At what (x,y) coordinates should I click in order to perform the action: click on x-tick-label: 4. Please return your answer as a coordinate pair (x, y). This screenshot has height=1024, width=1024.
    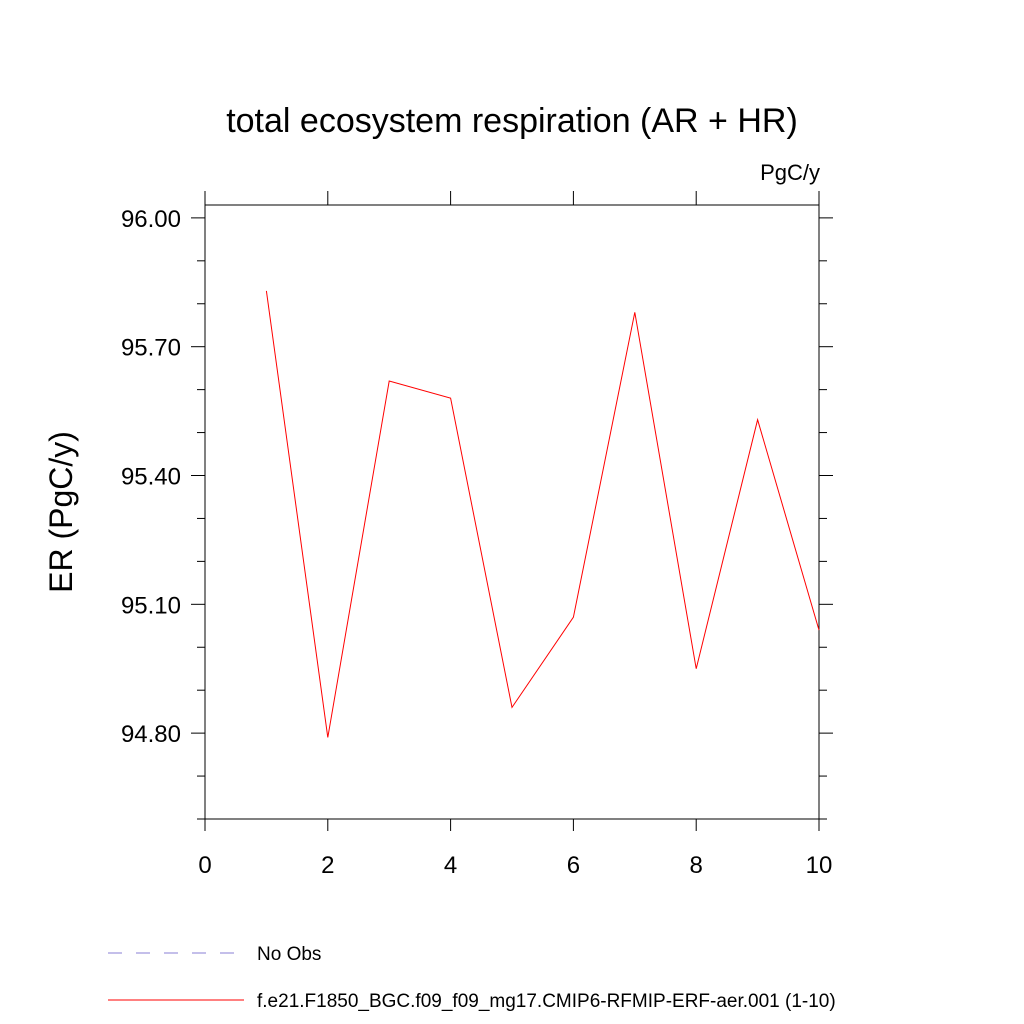
    Looking at the image, I should click on (450, 865).